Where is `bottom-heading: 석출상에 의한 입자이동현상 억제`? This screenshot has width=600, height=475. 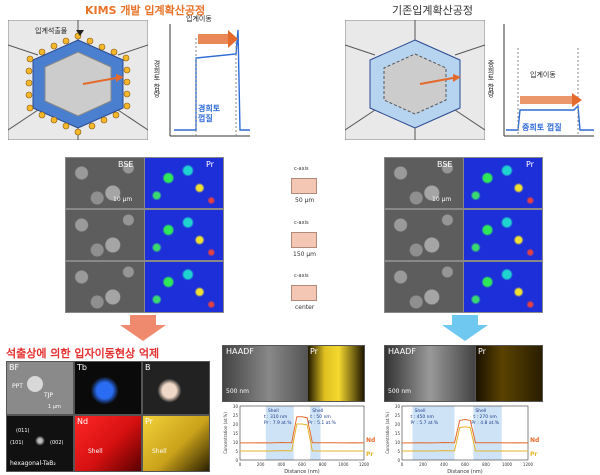
bottom-heading: 석출상에 의한 입자이동현상 억제 is located at coordinates (83, 353).